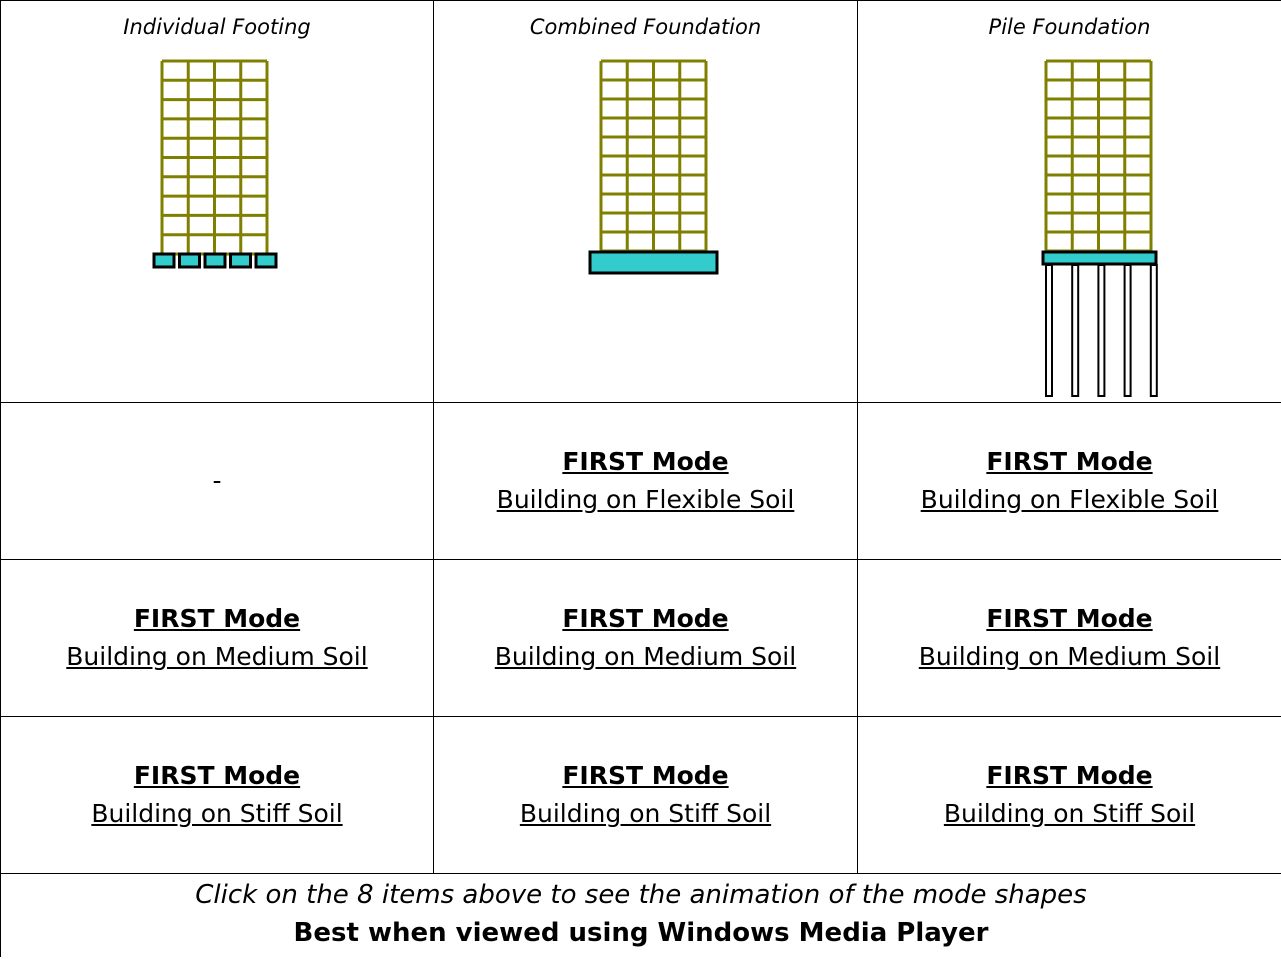 Image resolution: width=1281 pixels, height=959 pixels. I want to click on header-text: Individual Footing, so click(217, 27).